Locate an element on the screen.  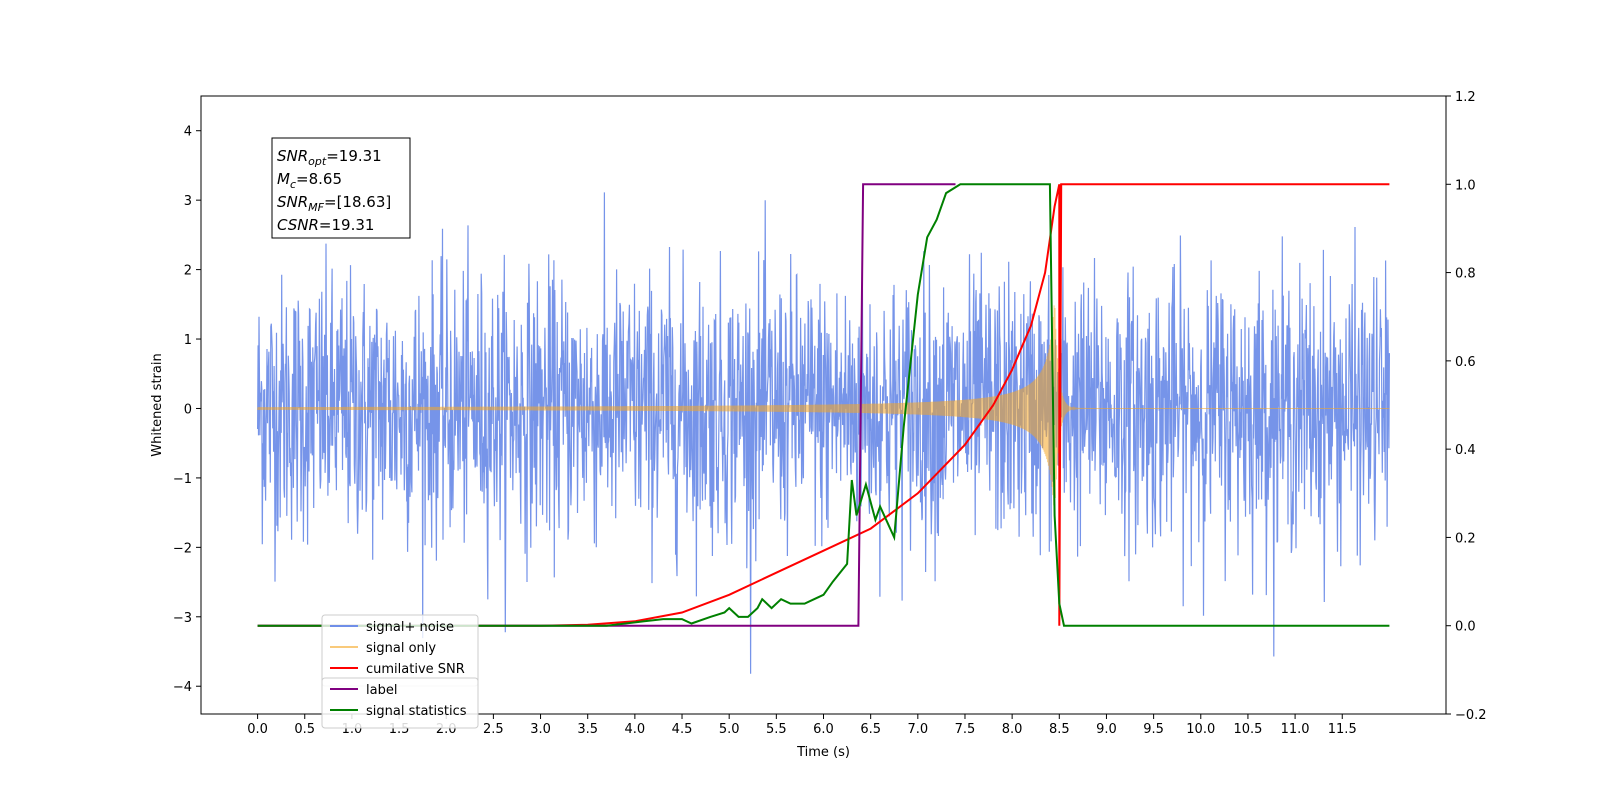
x-tick-label: 5.5 is located at coordinates (776, 729).